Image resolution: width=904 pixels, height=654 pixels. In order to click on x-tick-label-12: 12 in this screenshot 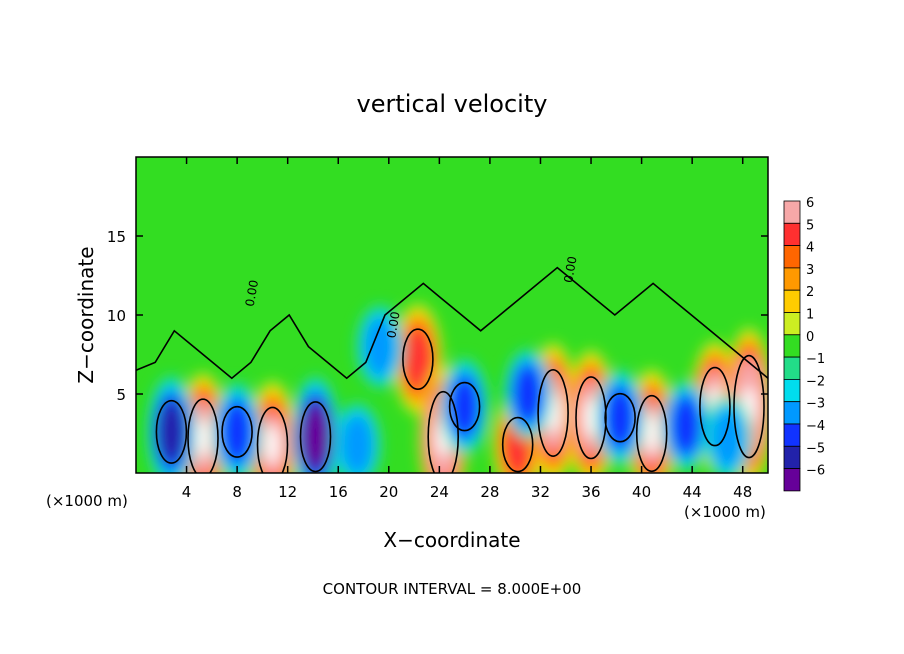, I will do `click(287, 492)`.